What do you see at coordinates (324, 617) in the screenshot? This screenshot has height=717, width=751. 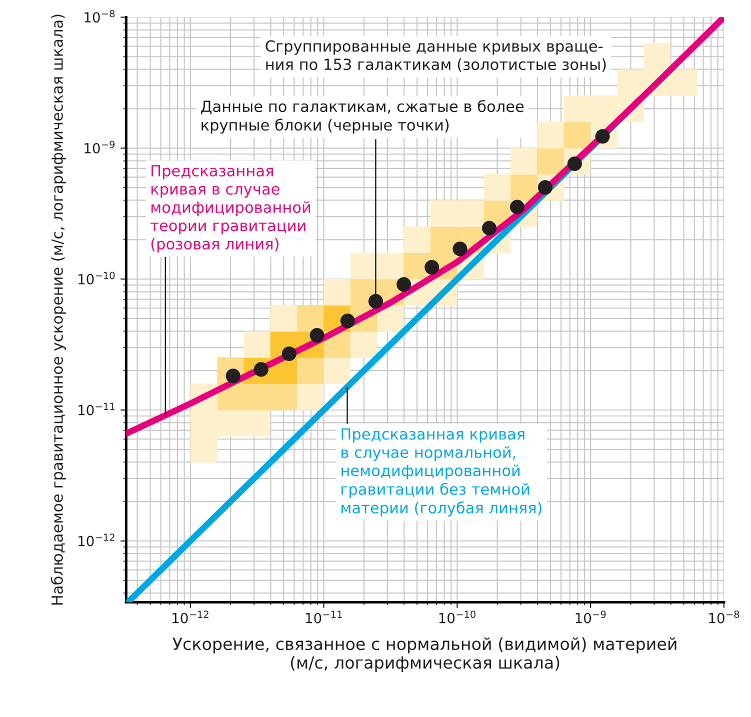 I see `x-tick-label: 10$^{−11}$` at bounding box center [324, 617].